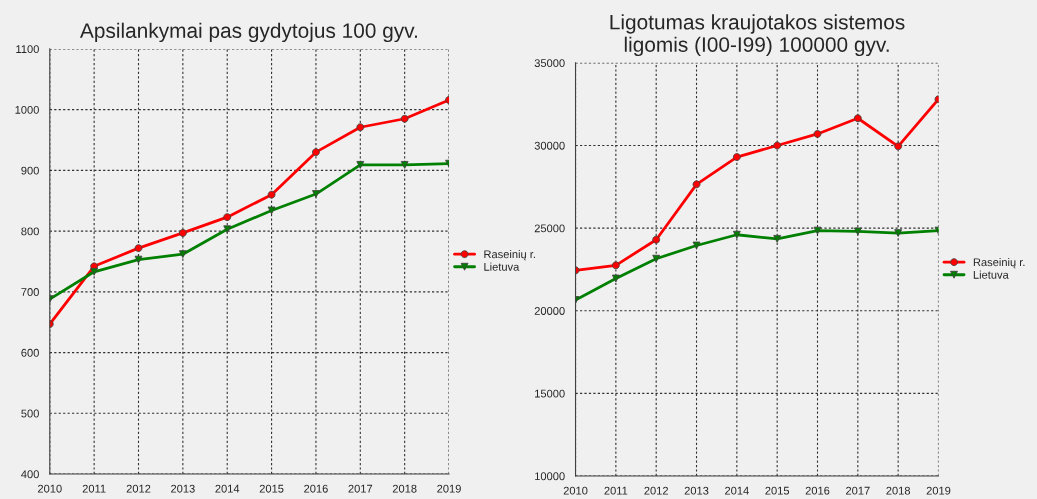 The width and height of the screenshot is (1037, 499). I want to click on y-tick-label: 1000, so click(27, 109).